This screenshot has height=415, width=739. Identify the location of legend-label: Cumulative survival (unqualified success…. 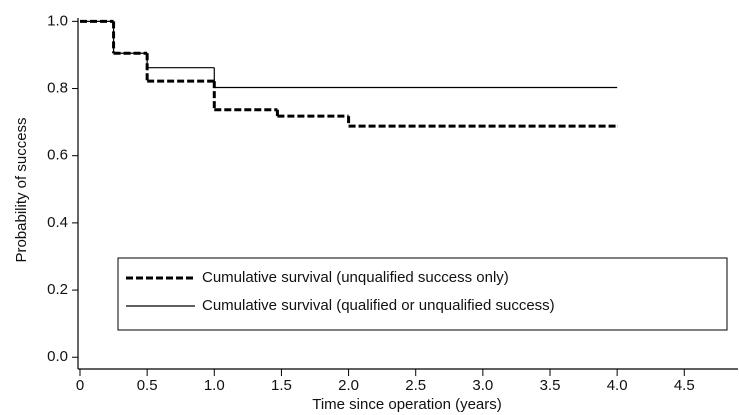
(355, 277).